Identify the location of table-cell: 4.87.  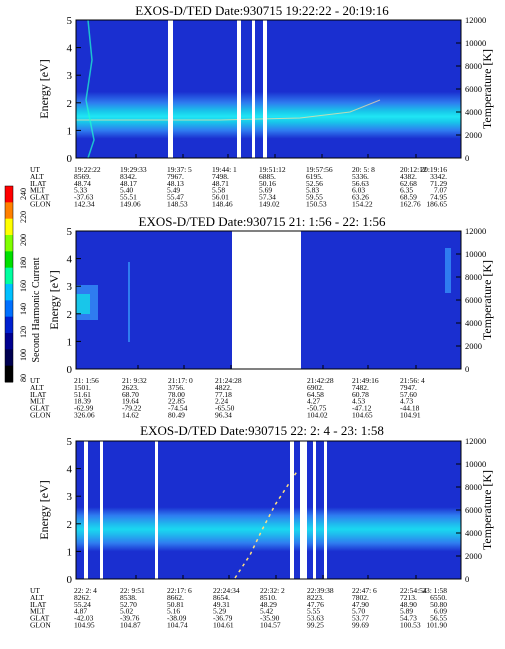
(80, 611).